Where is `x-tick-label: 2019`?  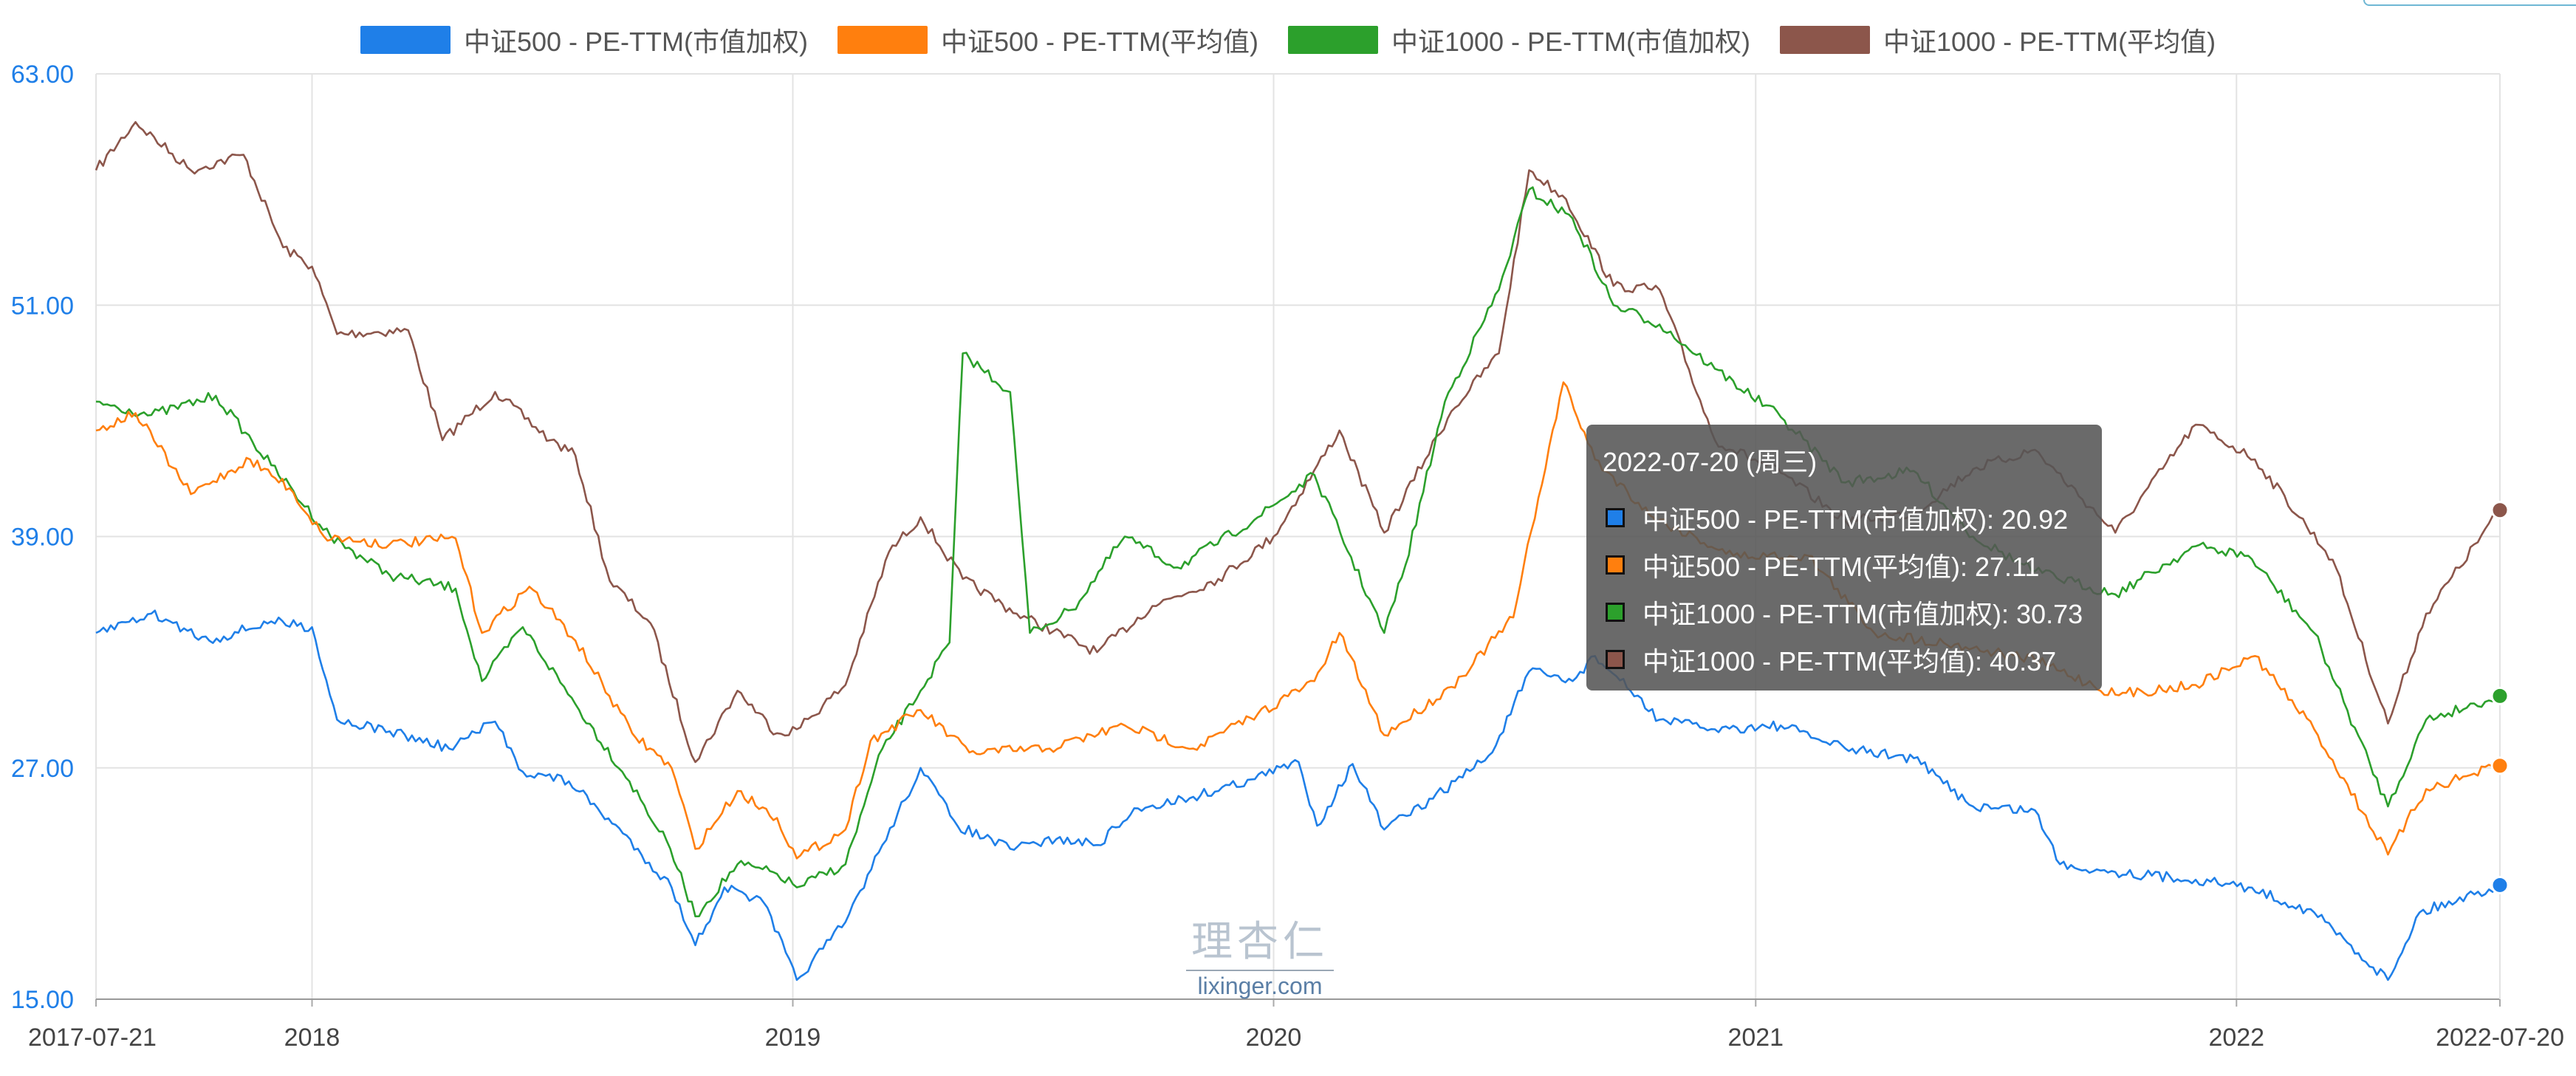
x-tick-label: 2019 is located at coordinates (793, 1038).